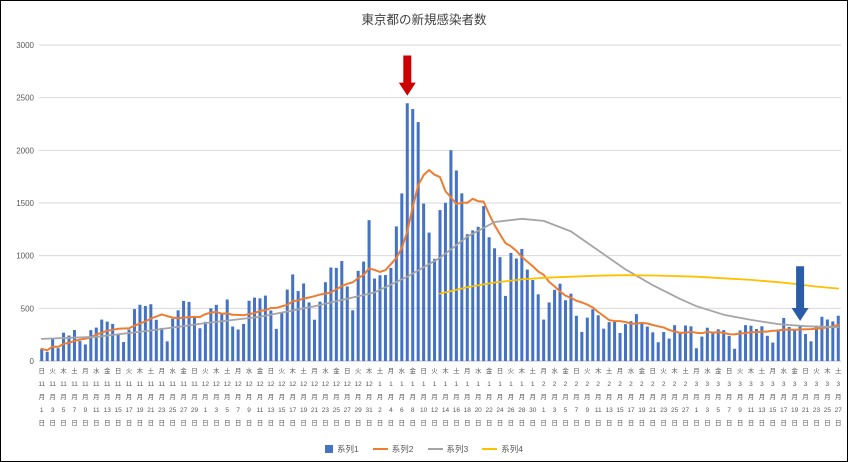 The image size is (848, 462). I want to click on blue-down-arrow, so click(800, 293).